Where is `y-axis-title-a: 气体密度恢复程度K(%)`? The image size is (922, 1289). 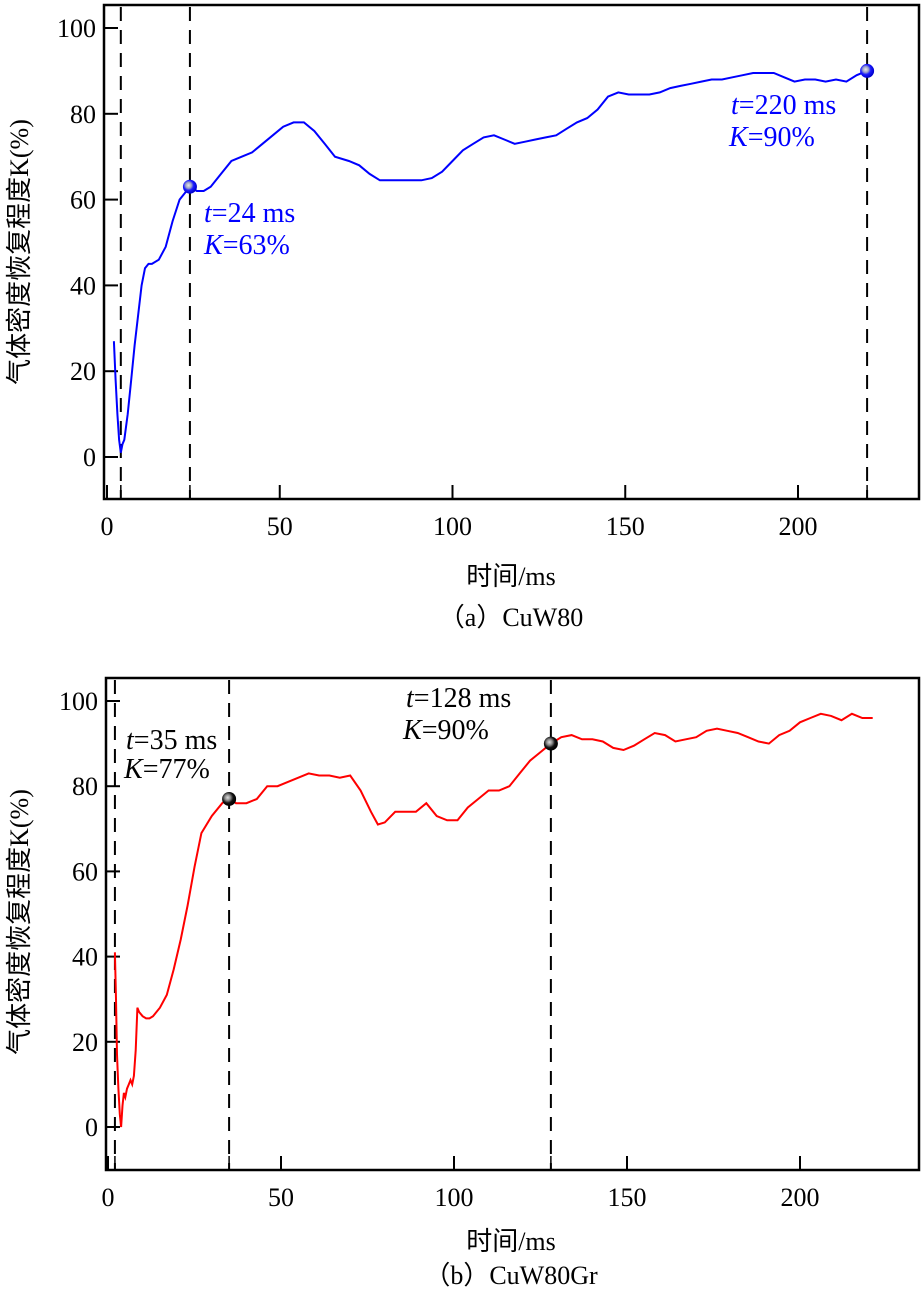 y-axis-title-a: 气体密度恢复程度K(%) is located at coordinates (19, 252).